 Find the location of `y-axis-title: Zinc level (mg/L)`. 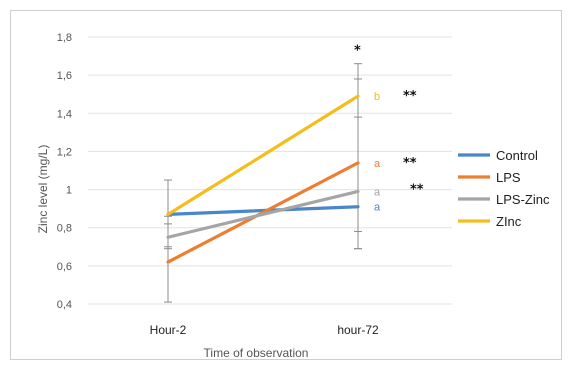

y-axis-title: Zinc level (mg/L) is located at coordinates (43, 189).